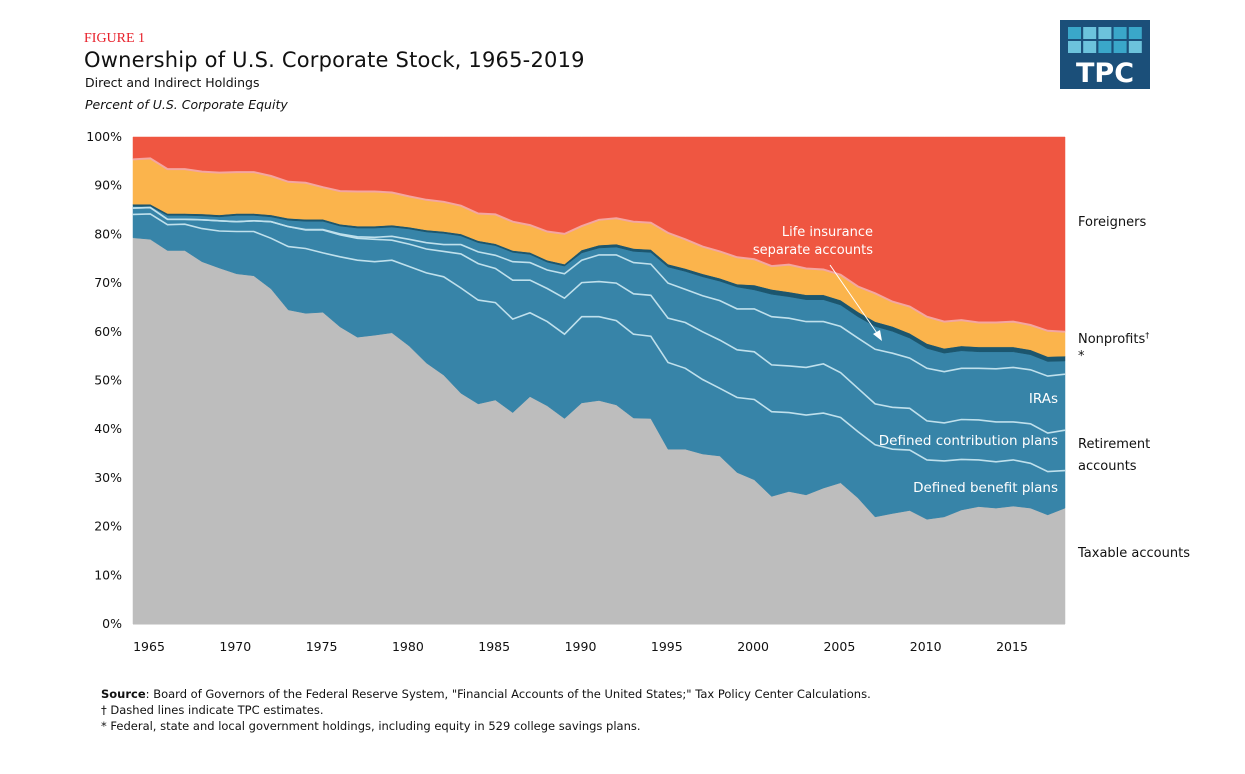 The height and width of the screenshot is (774, 1245). Describe the element at coordinates (1113, 339) in the screenshot. I see `label-nonprofits: Nonprofits†` at that location.